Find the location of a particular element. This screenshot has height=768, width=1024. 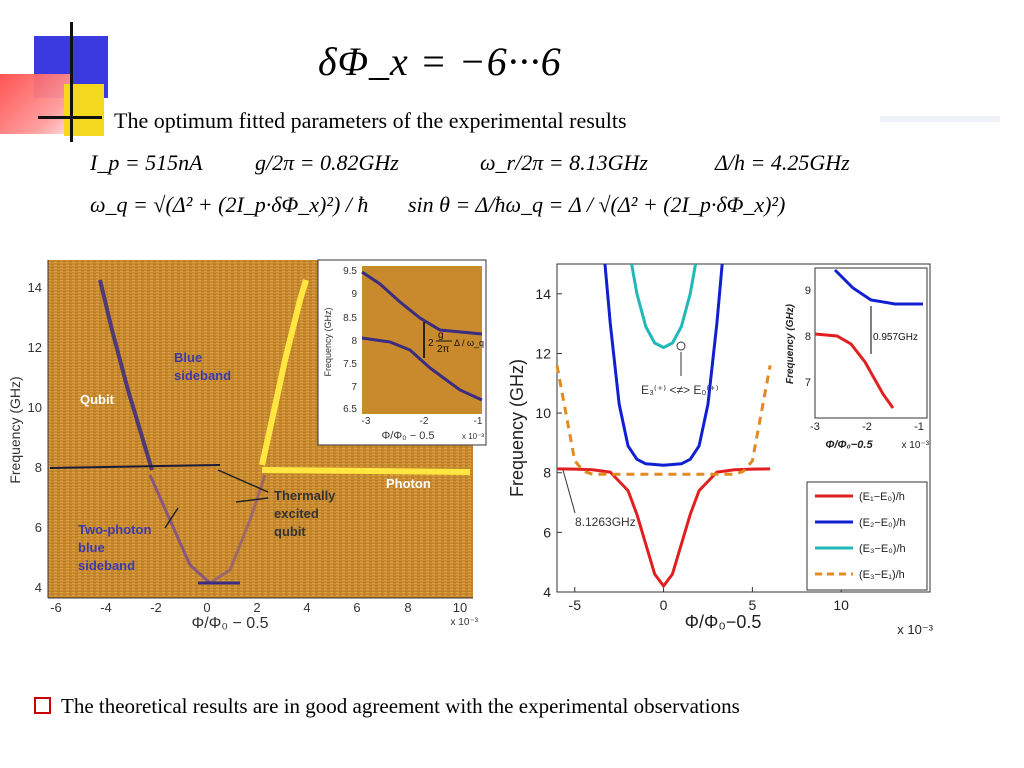

label-two-photon-line2: blue is located at coordinates (91, 547).